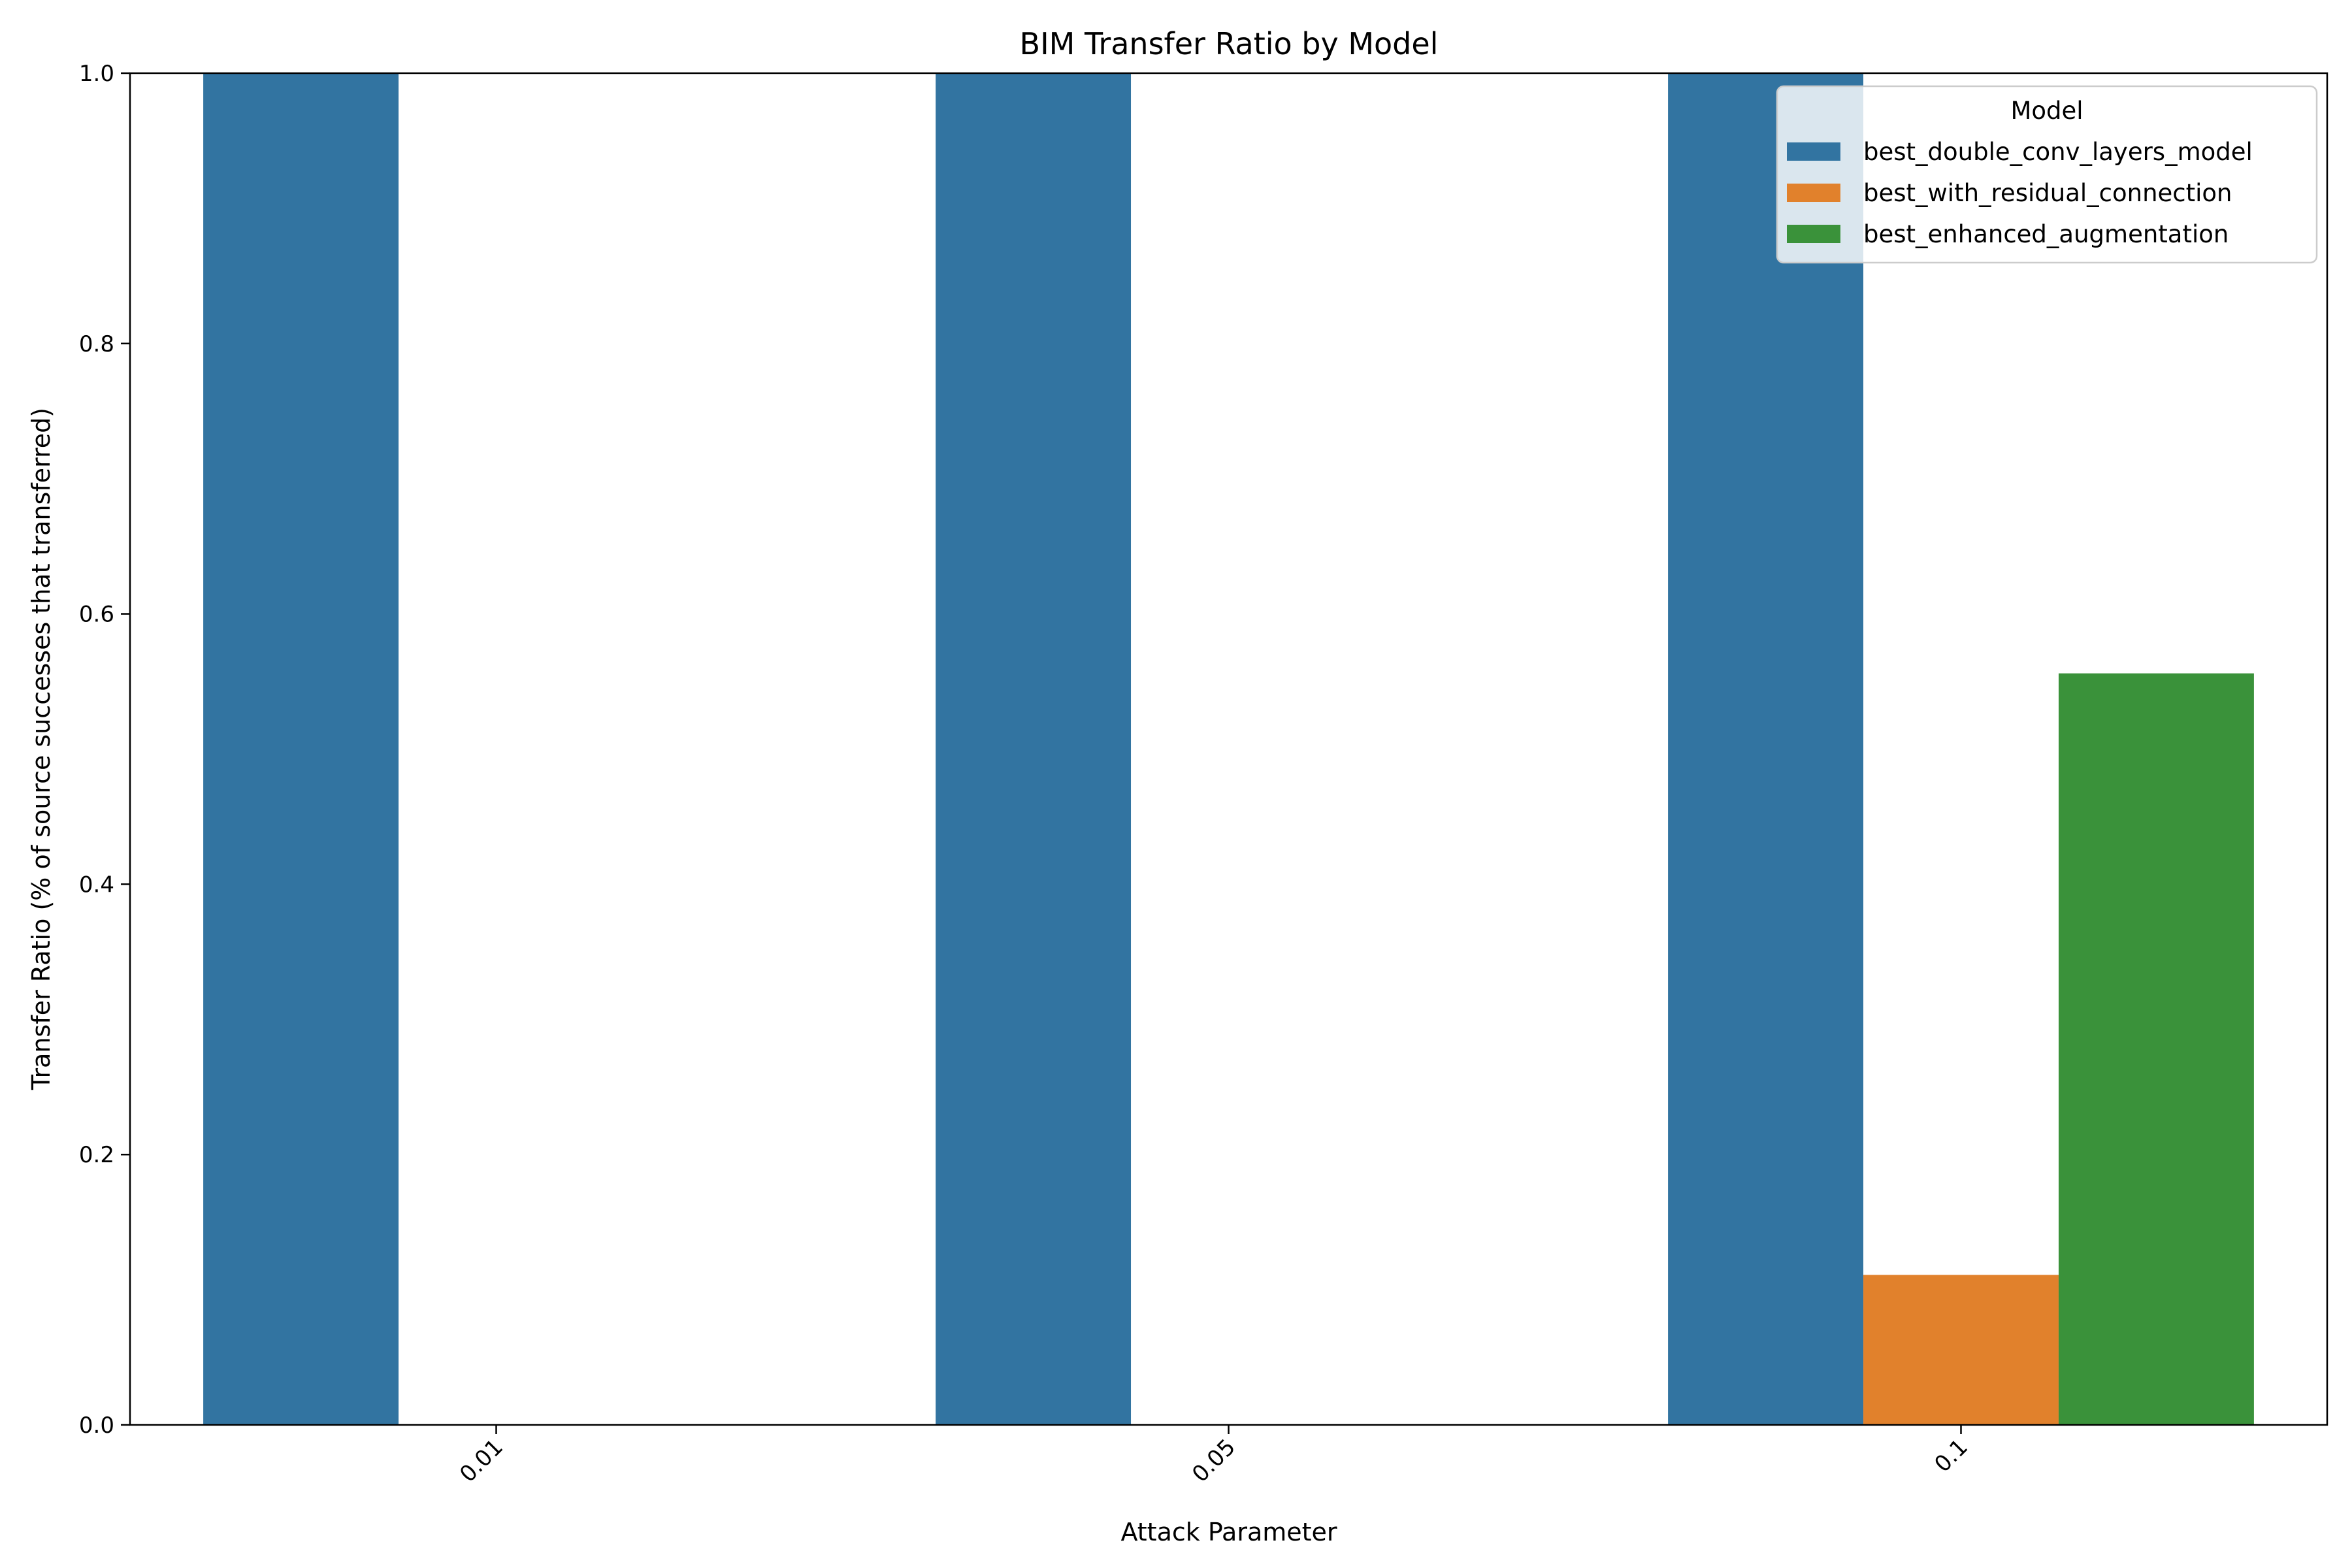 The width and height of the screenshot is (2352, 1568). What do you see at coordinates (2058, 152) in the screenshot?
I see `legend-entry-best_double_conv_layers_model: best_double_conv_layers_model` at bounding box center [2058, 152].